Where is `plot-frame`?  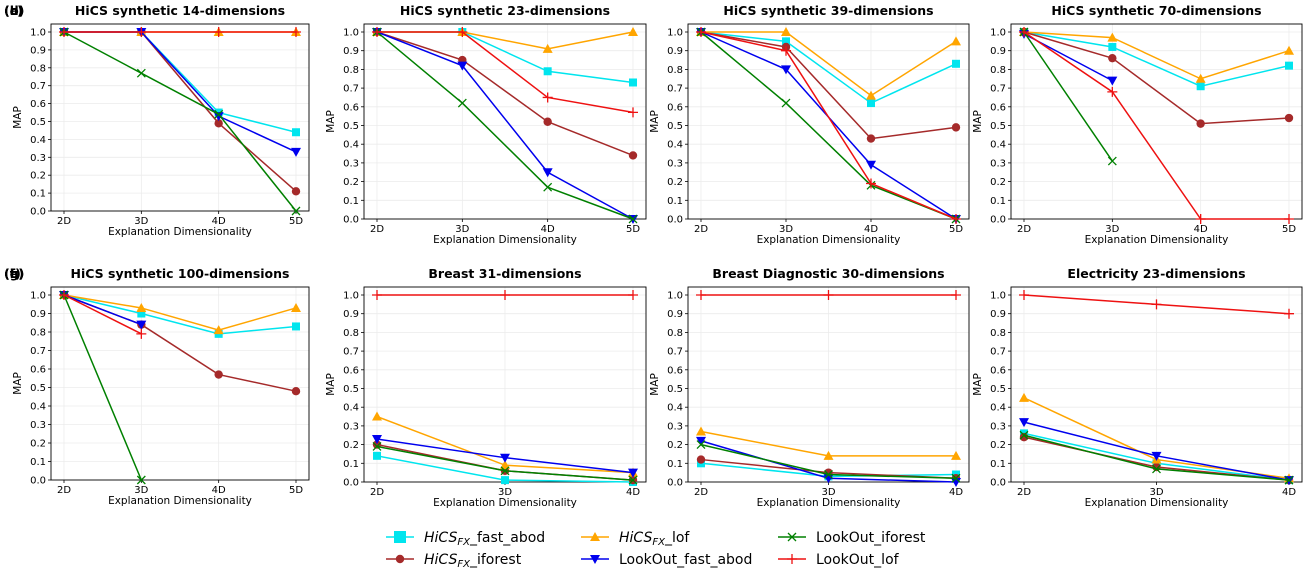
plot-frame is located at coordinates (180, 117).